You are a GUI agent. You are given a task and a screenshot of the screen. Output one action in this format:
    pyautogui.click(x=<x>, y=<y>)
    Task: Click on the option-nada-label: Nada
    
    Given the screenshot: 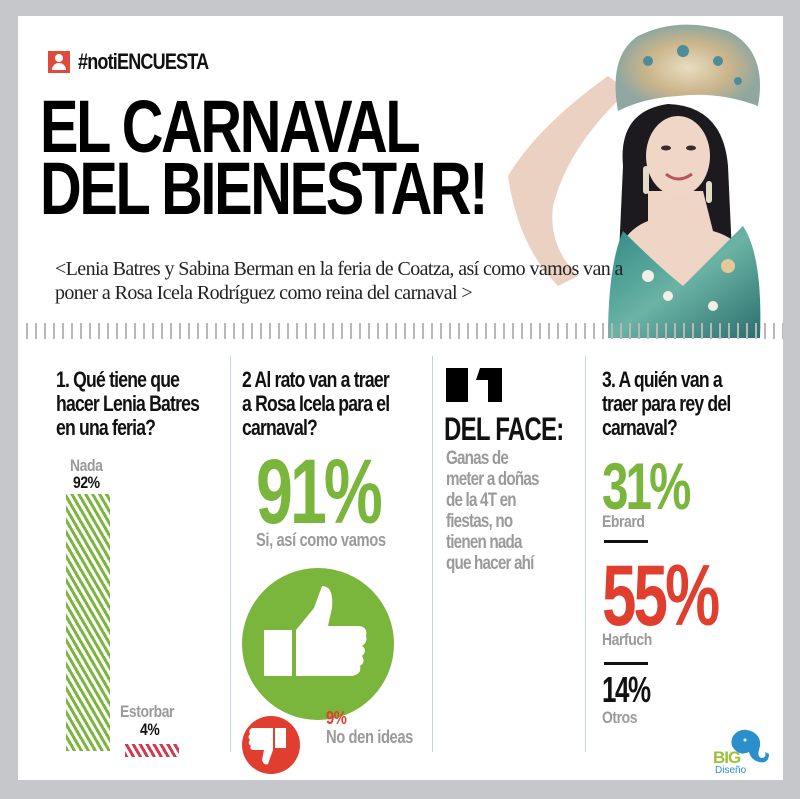 What is the action you would take?
    pyautogui.click(x=86, y=465)
    